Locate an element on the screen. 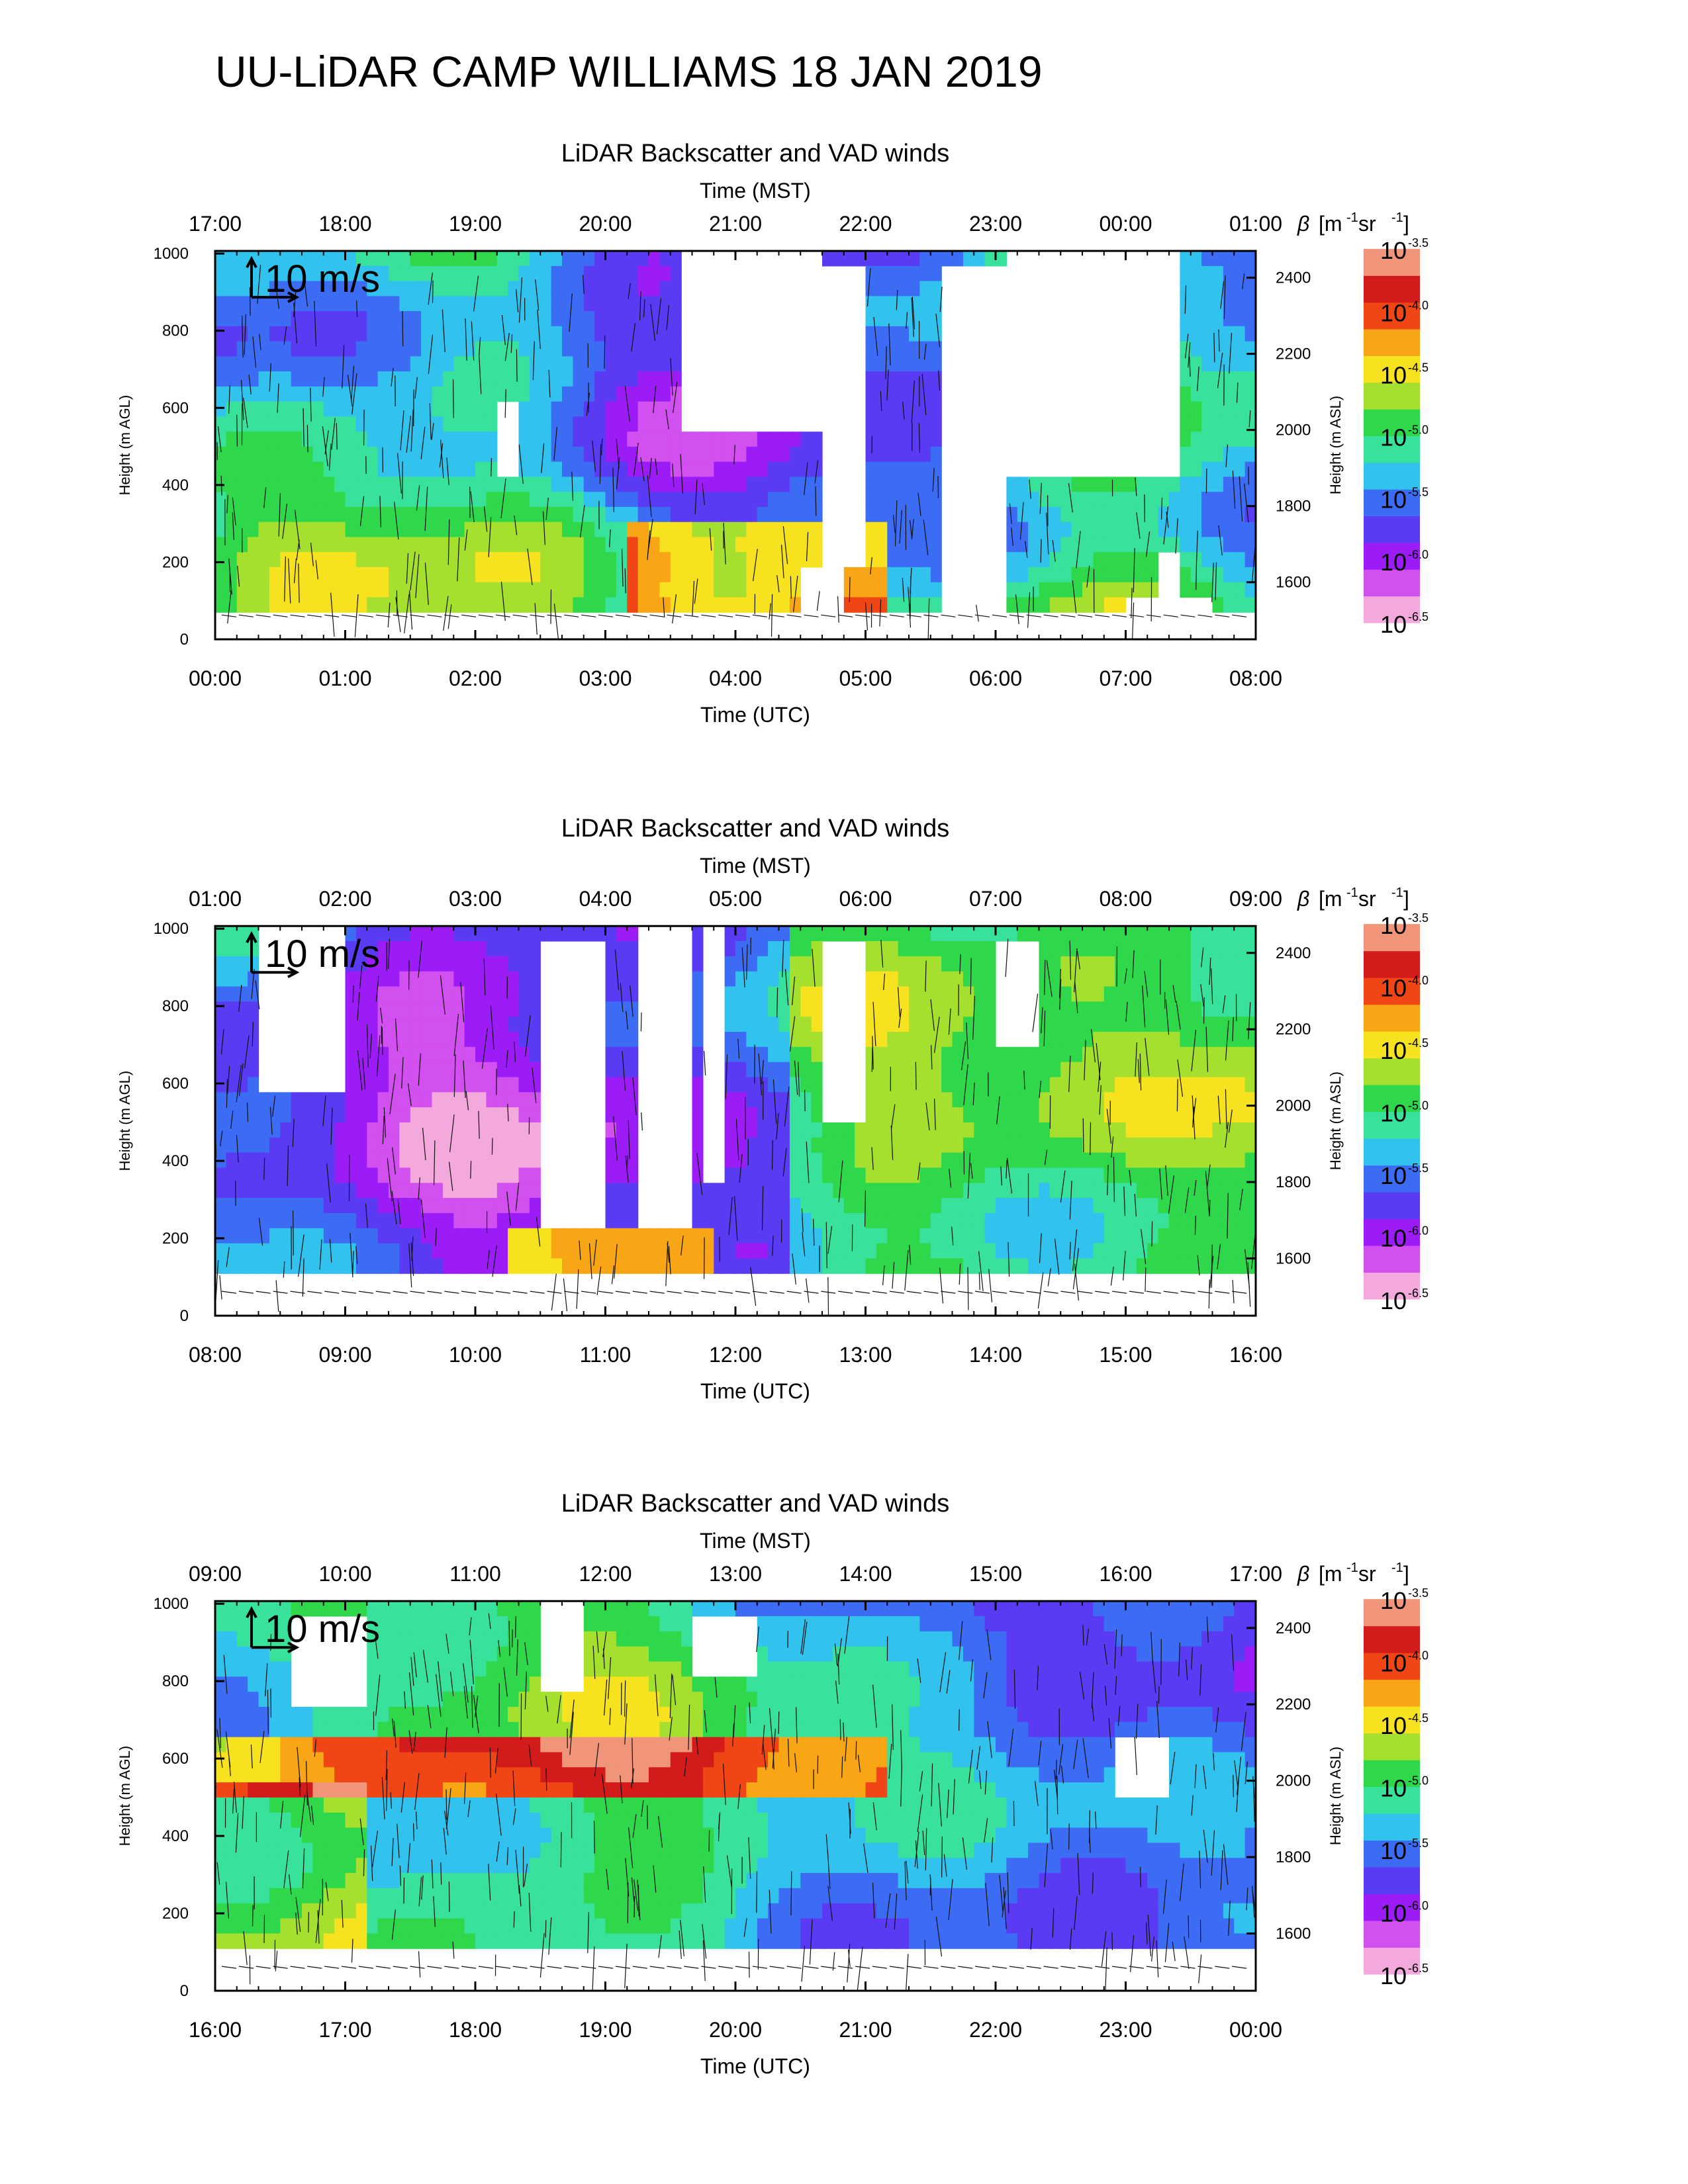 The image size is (1688, 2184). bottom-tick-label: 12:00 is located at coordinates (735, 1355).